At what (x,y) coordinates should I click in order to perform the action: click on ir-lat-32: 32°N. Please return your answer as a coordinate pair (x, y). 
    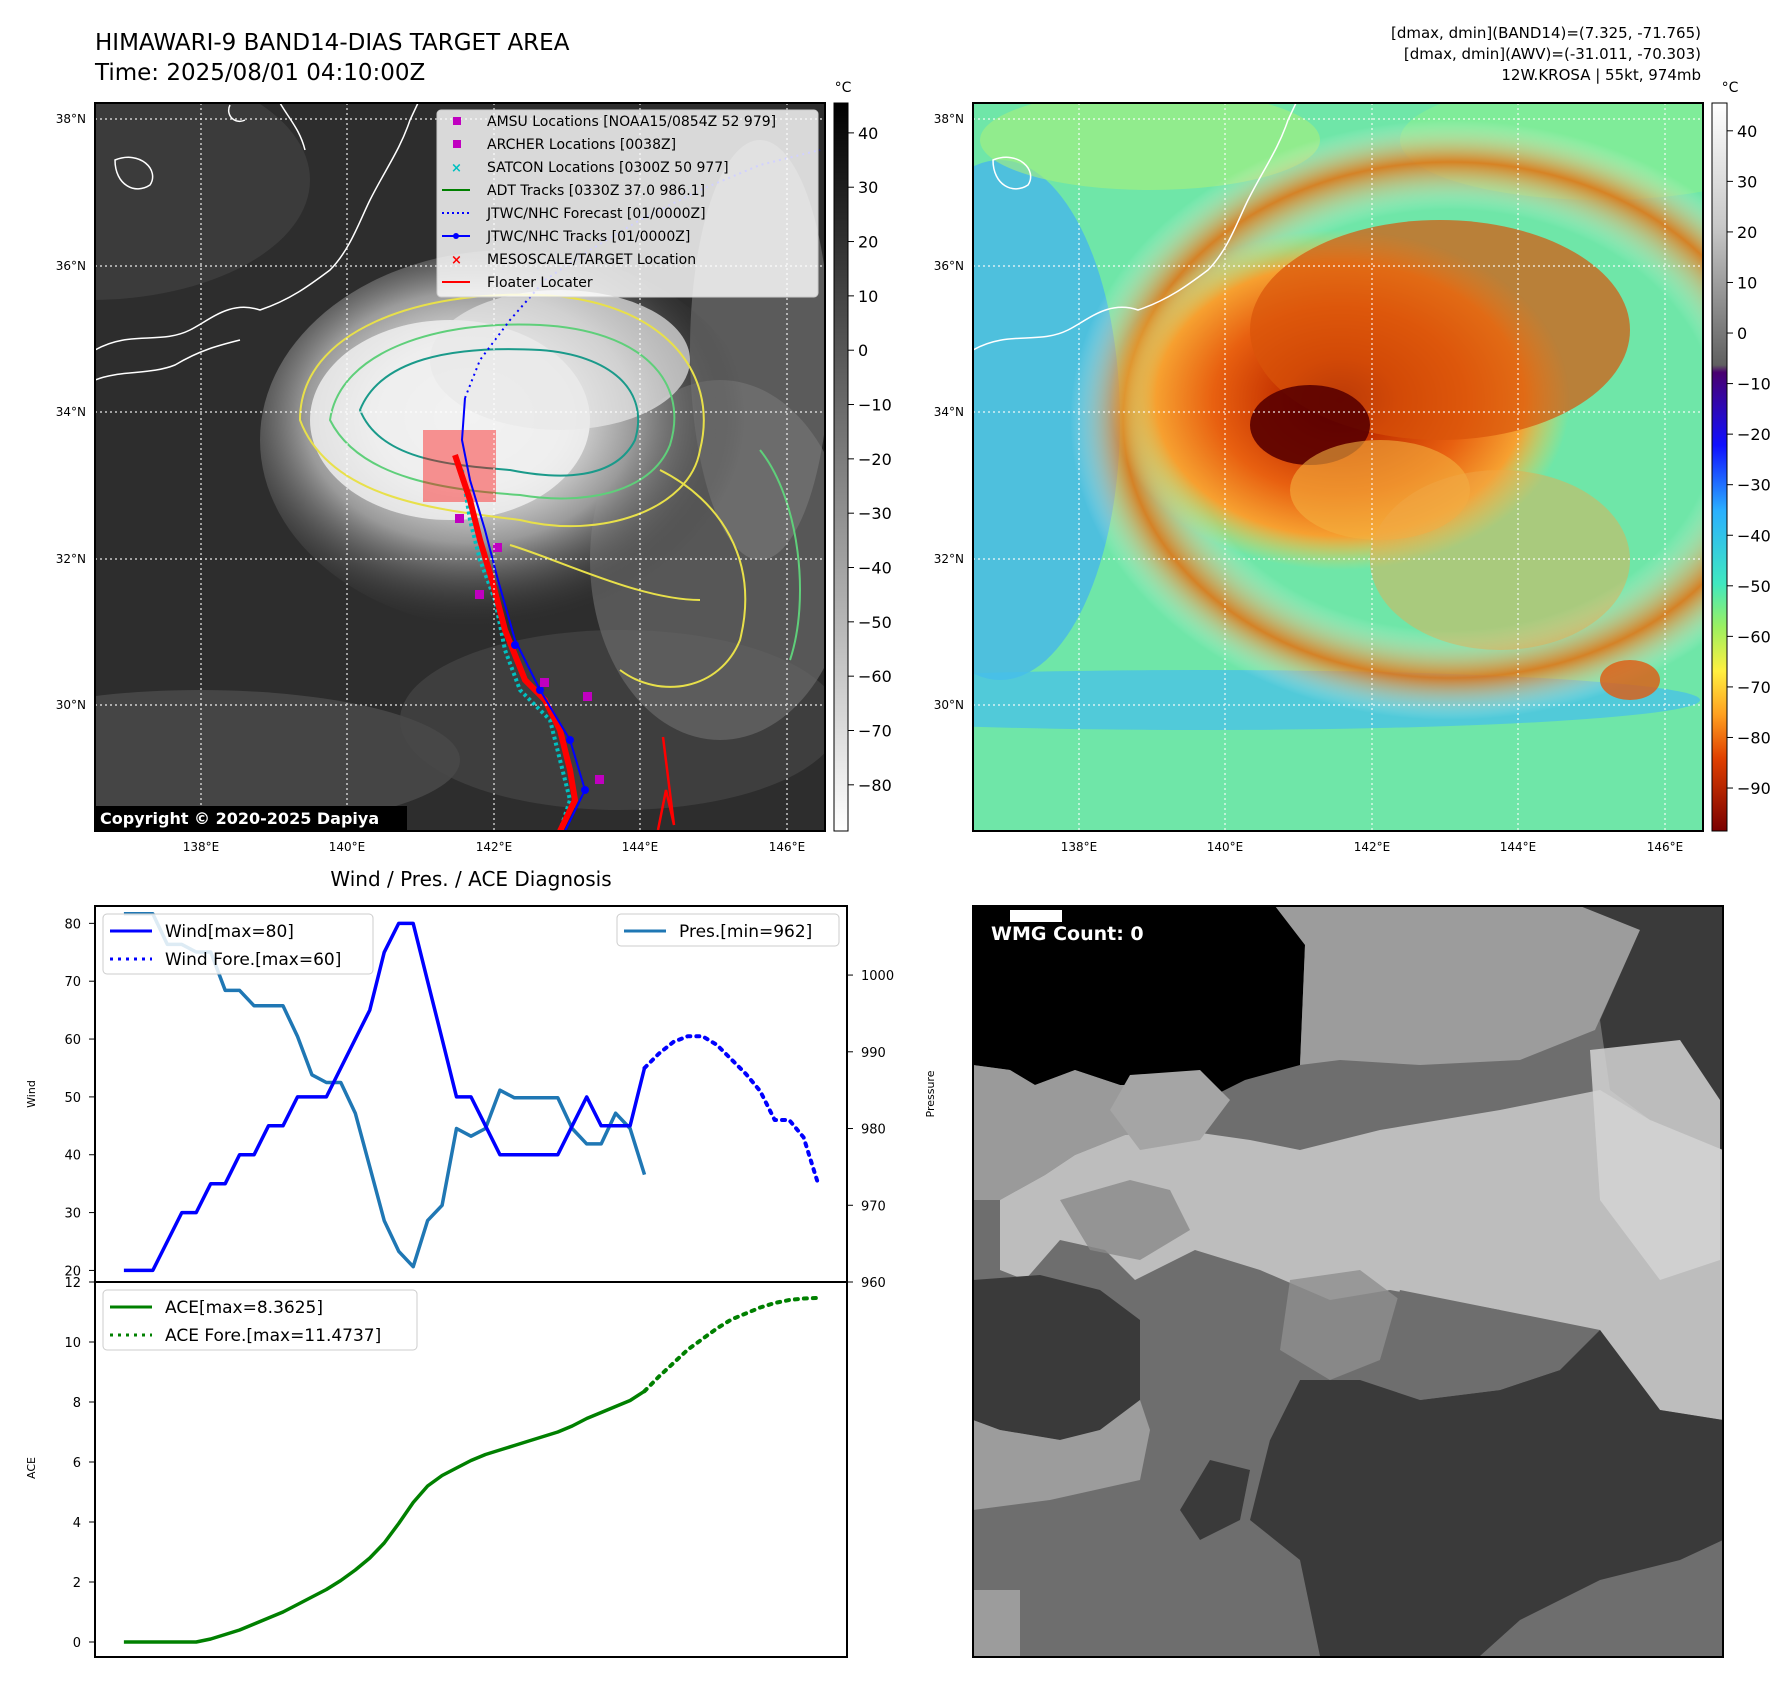
    Looking at the image, I should click on (71, 559).